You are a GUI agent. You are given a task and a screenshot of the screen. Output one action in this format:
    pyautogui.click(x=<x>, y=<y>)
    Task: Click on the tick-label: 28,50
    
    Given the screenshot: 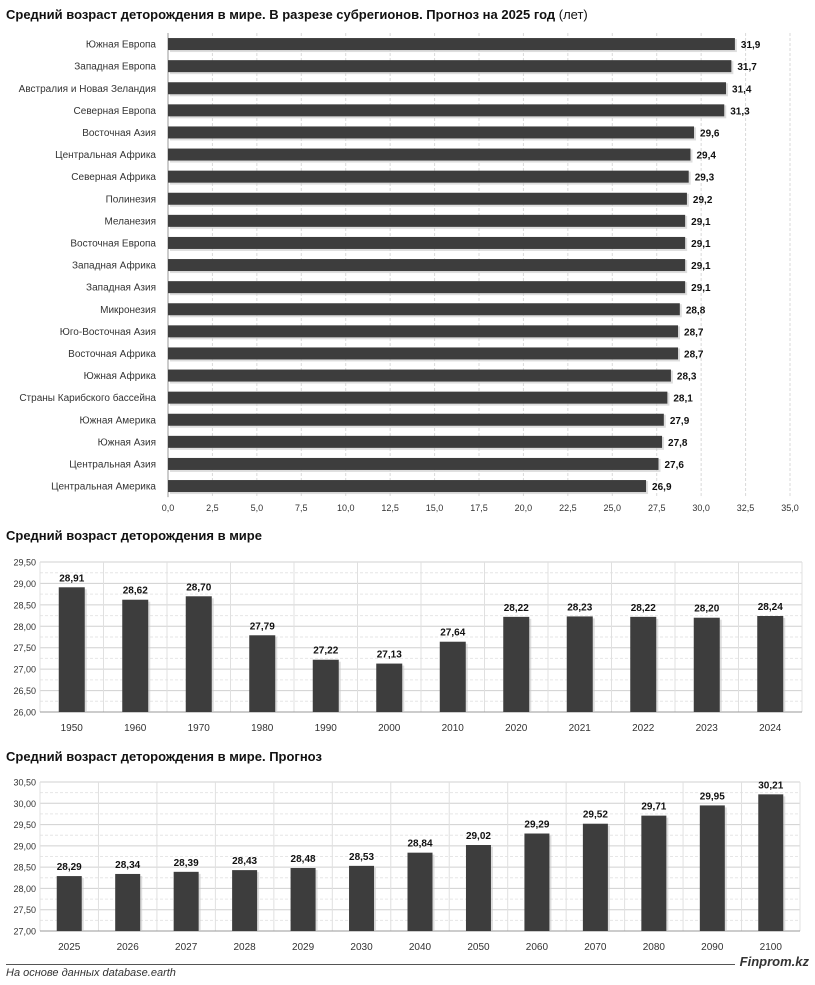 What is the action you would take?
    pyautogui.click(x=24, y=868)
    